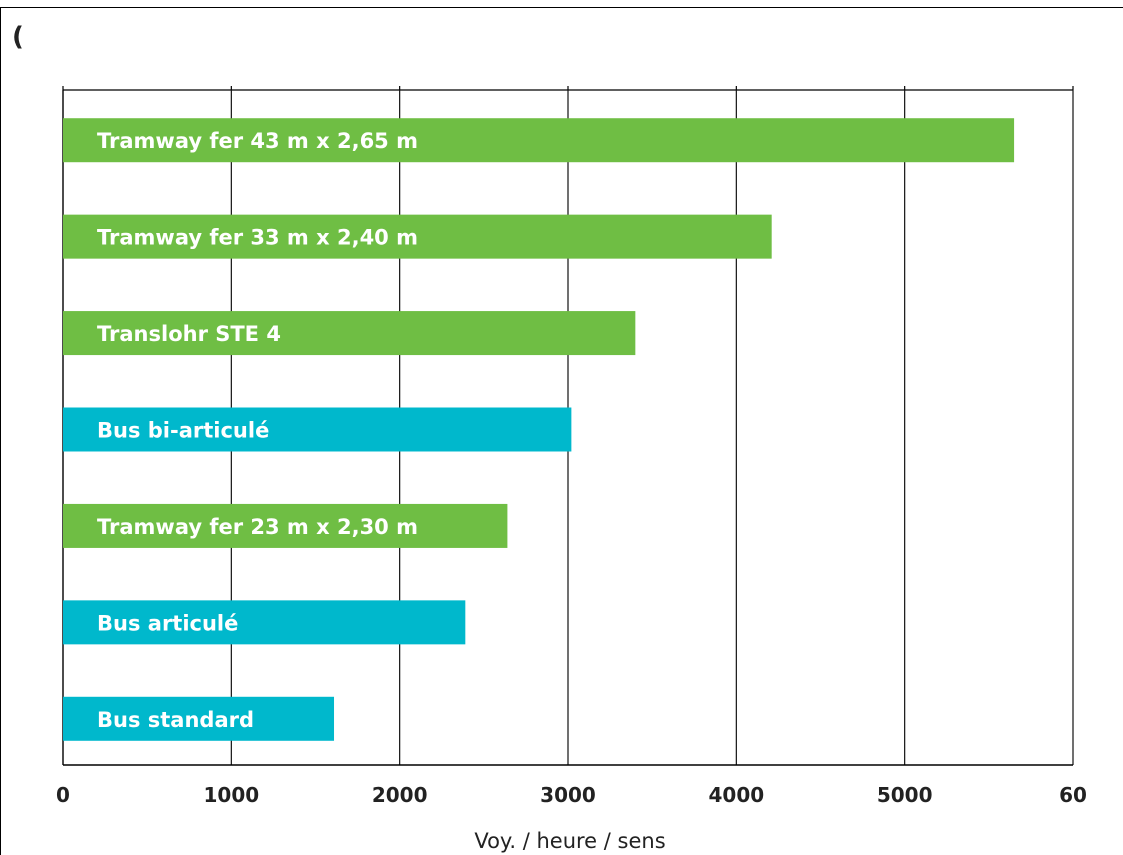  Describe the element at coordinates (1073, 795) in the screenshot. I see `x-tick-label: 60` at that location.